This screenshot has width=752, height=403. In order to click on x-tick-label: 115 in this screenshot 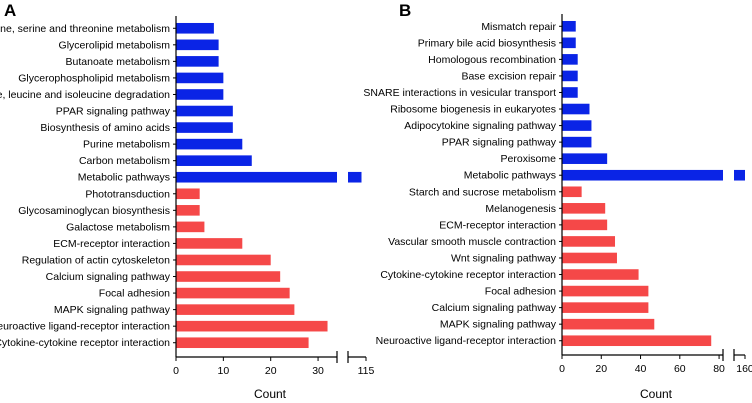, I will do `click(366, 371)`.